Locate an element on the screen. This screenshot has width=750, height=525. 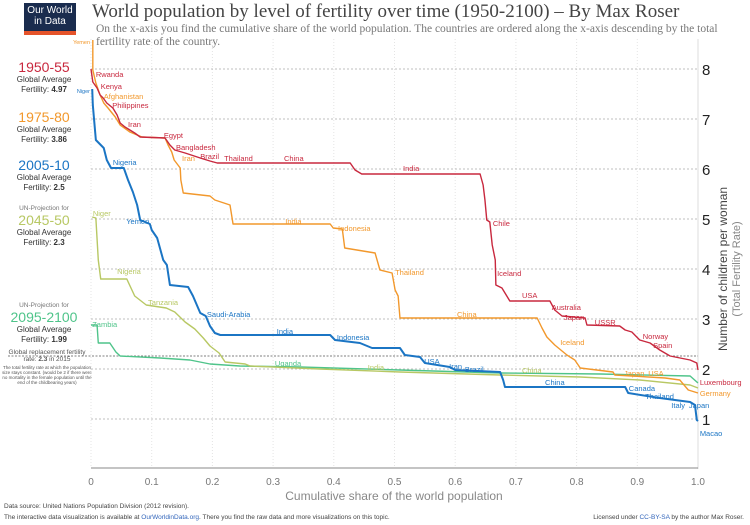
legend-period: 2095-2100 is located at coordinates (44, 317).